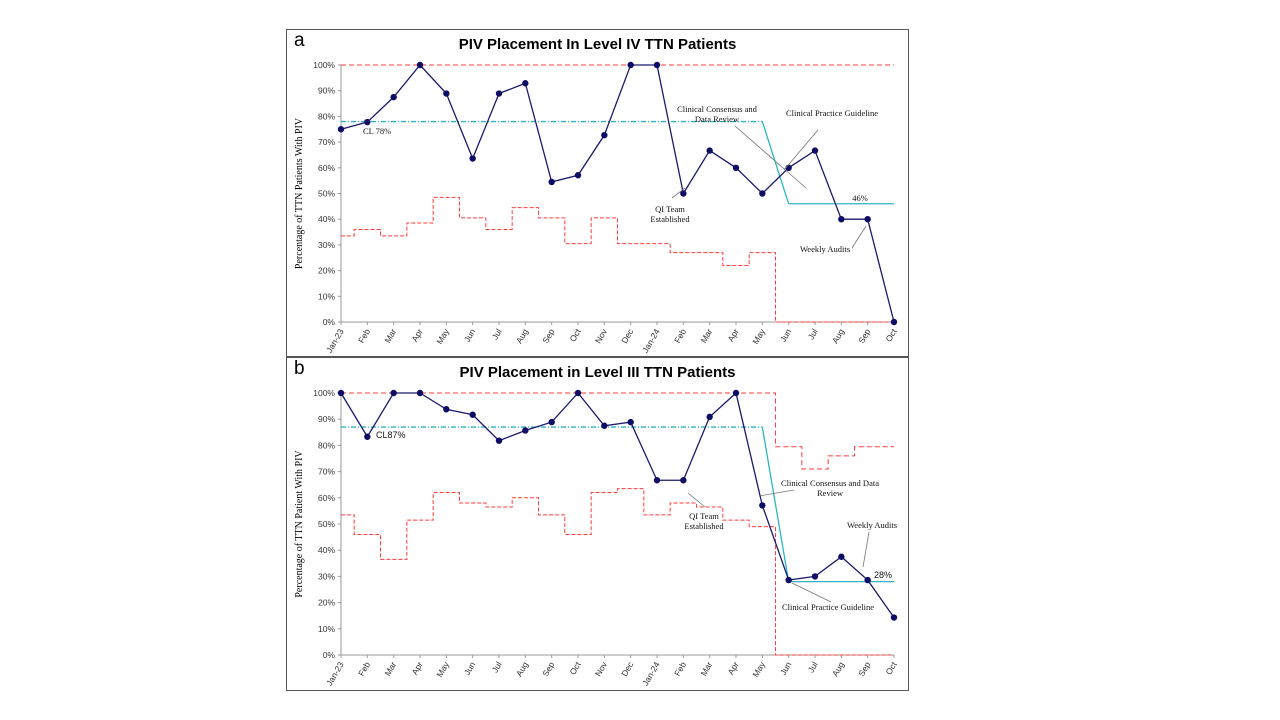 The image size is (1280, 720). I want to click on y-tick-label: 20%, so click(326, 603).